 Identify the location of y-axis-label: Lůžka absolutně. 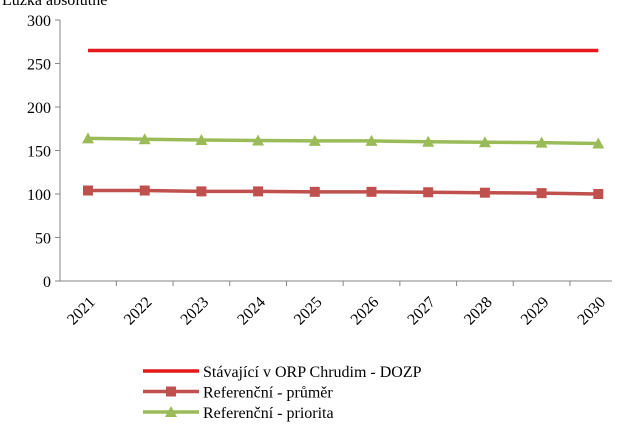
(54, 4).